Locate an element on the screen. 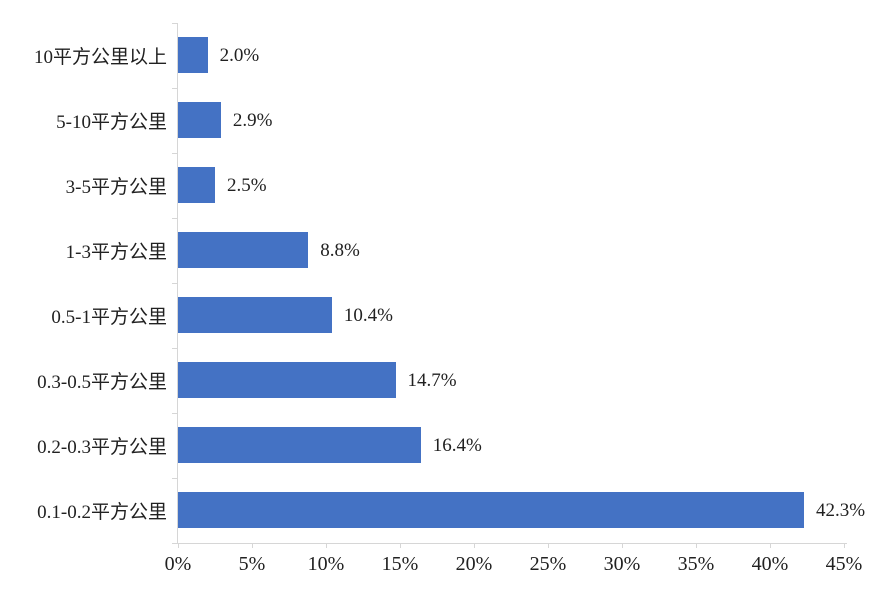  category-label: 0.3-0.5平方公里 is located at coordinates (102, 382).